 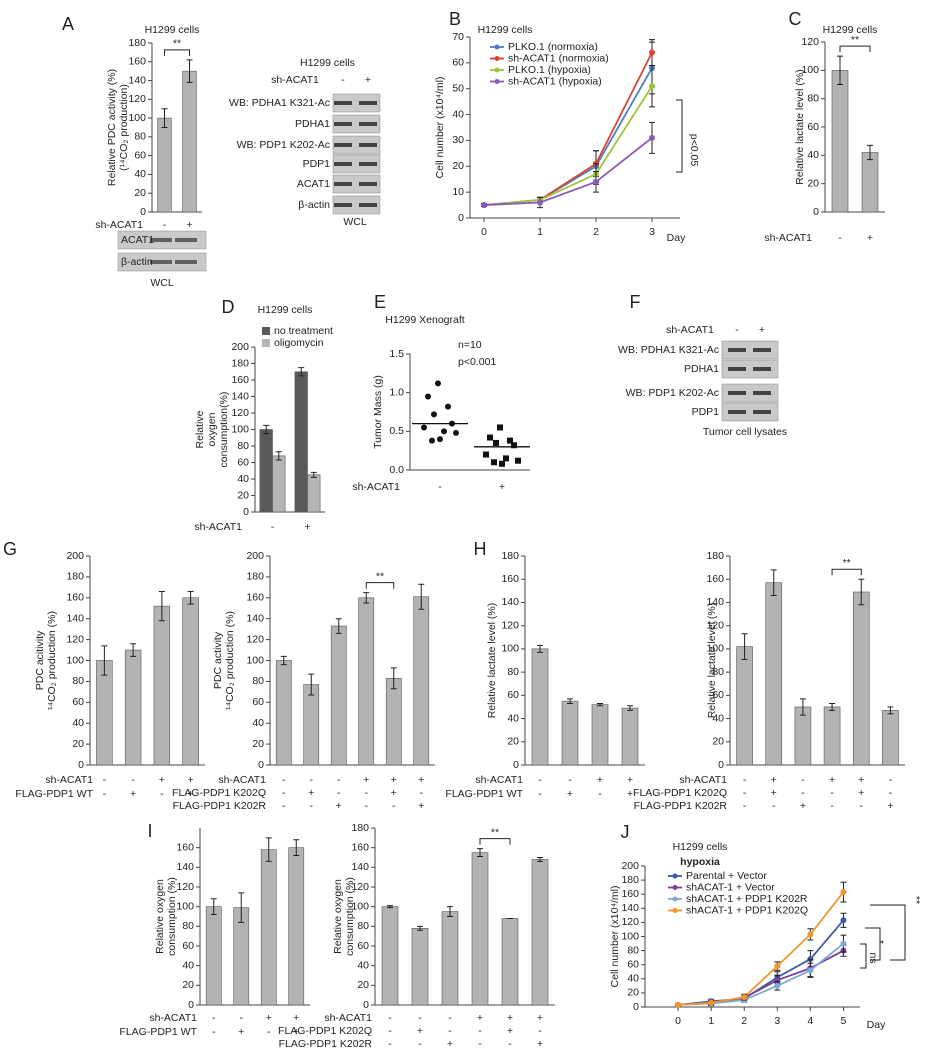 What do you see at coordinates (711, 1021) in the screenshot?
I see `x-tick-label: 1` at bounding box center [711, 1021].